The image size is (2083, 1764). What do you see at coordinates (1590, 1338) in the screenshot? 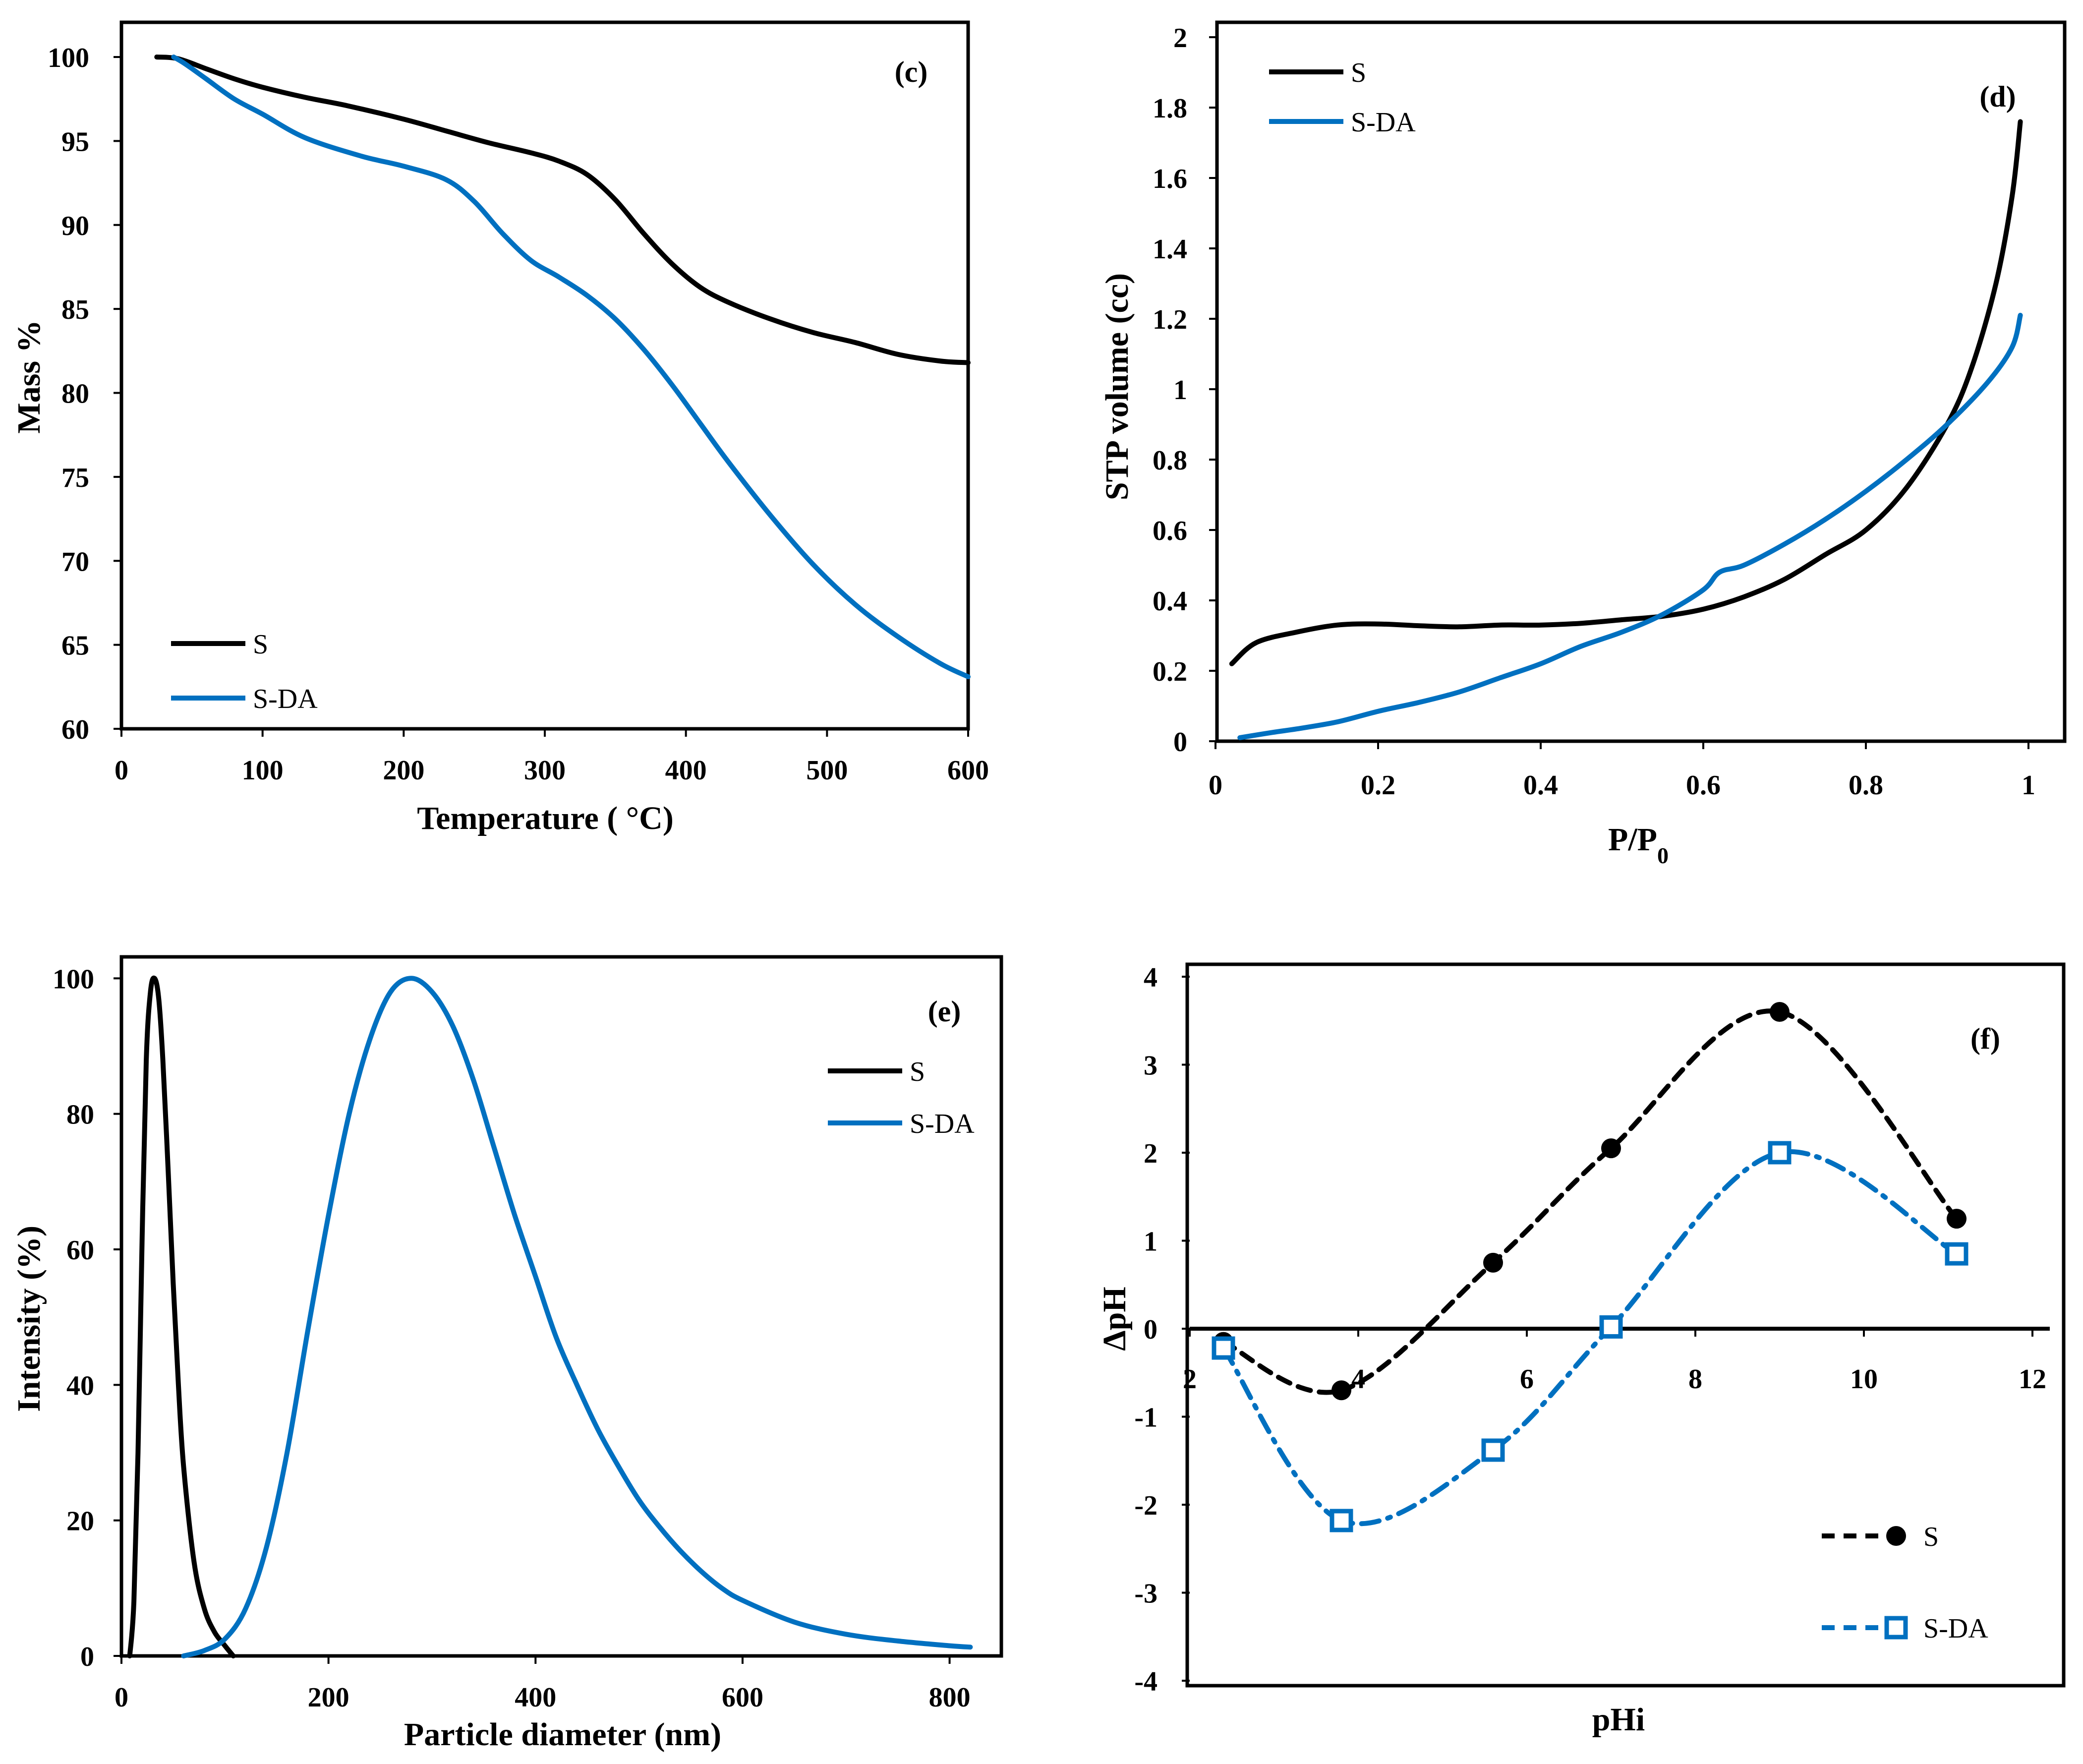
I see `panel-f-series-s-da-line` at bounding box center [1590, 1338].